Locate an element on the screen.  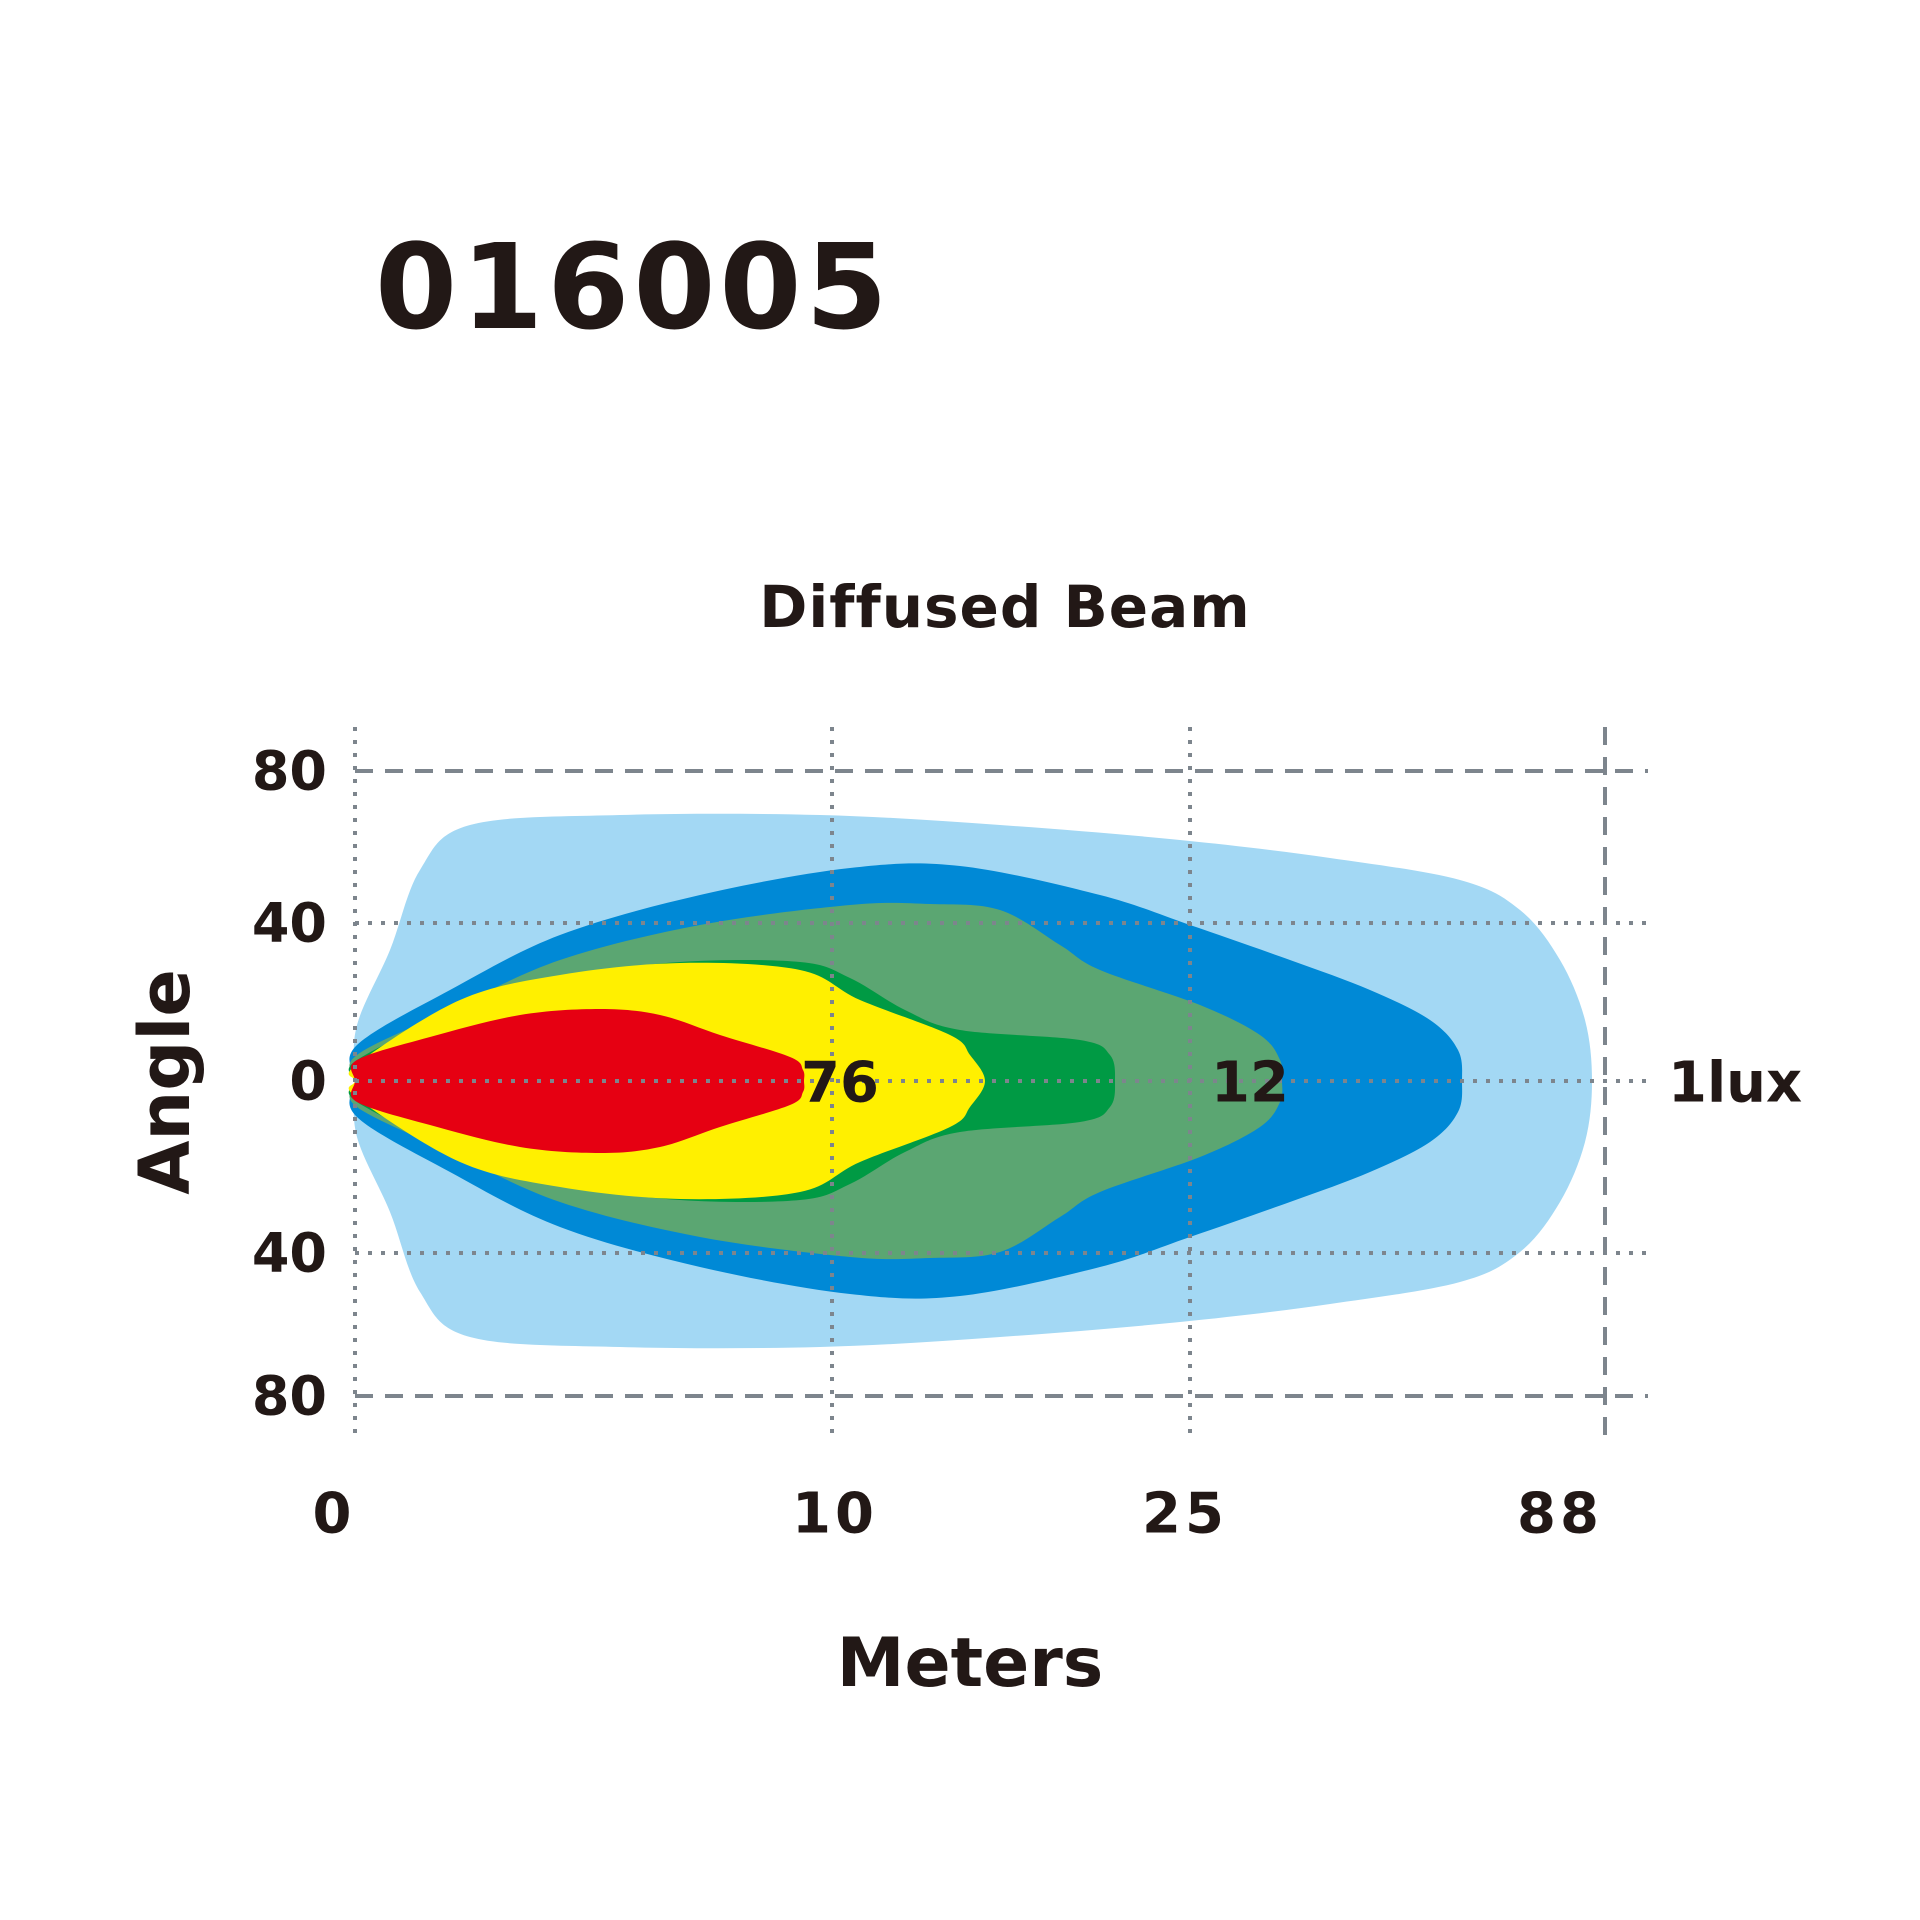
x-tick-label: 0 is located at coordinates (334, 1514).